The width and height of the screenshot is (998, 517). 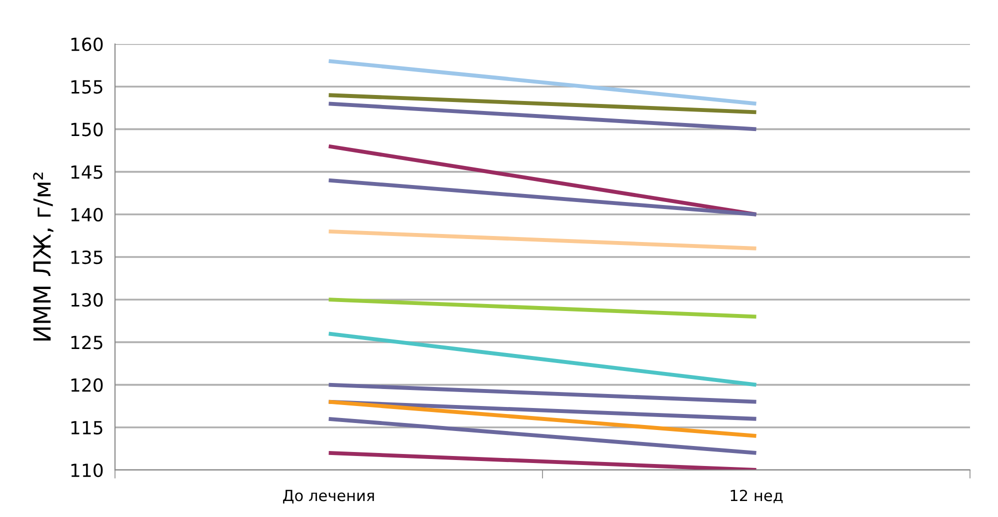 I want to click on y-tick-label: 110, so click(x=87, y=470).